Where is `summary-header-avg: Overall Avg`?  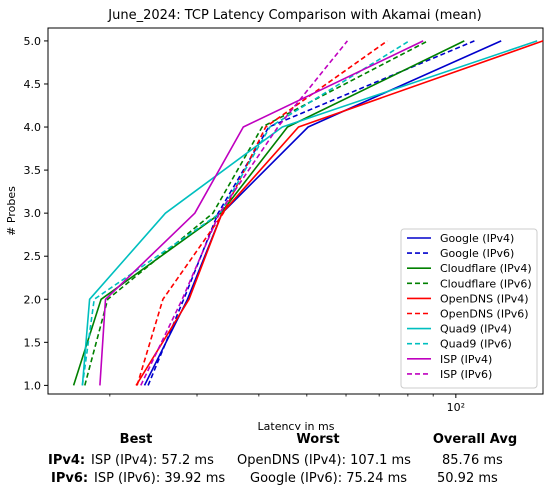
summary-header-avg: Overall Avg is located at coordinates (475, 439).